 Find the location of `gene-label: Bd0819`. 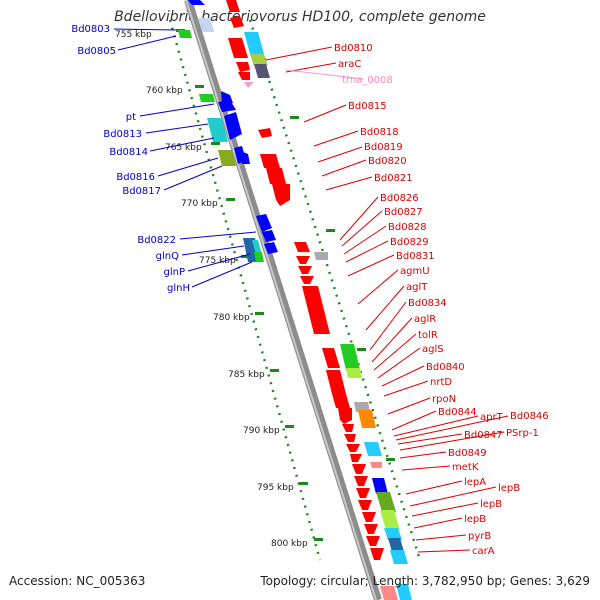

gene-label: Bd0819 is located at coordinates (383, 147).